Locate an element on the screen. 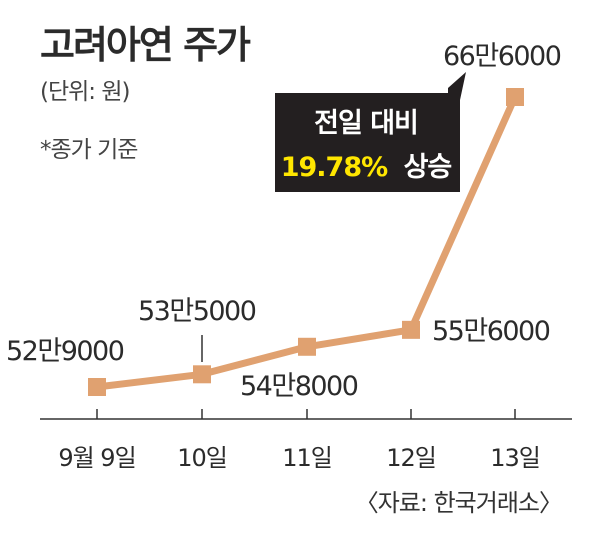 The image size is (600, 537). x-tick-label: 9월 9일 is located at coordinates (96, 458).